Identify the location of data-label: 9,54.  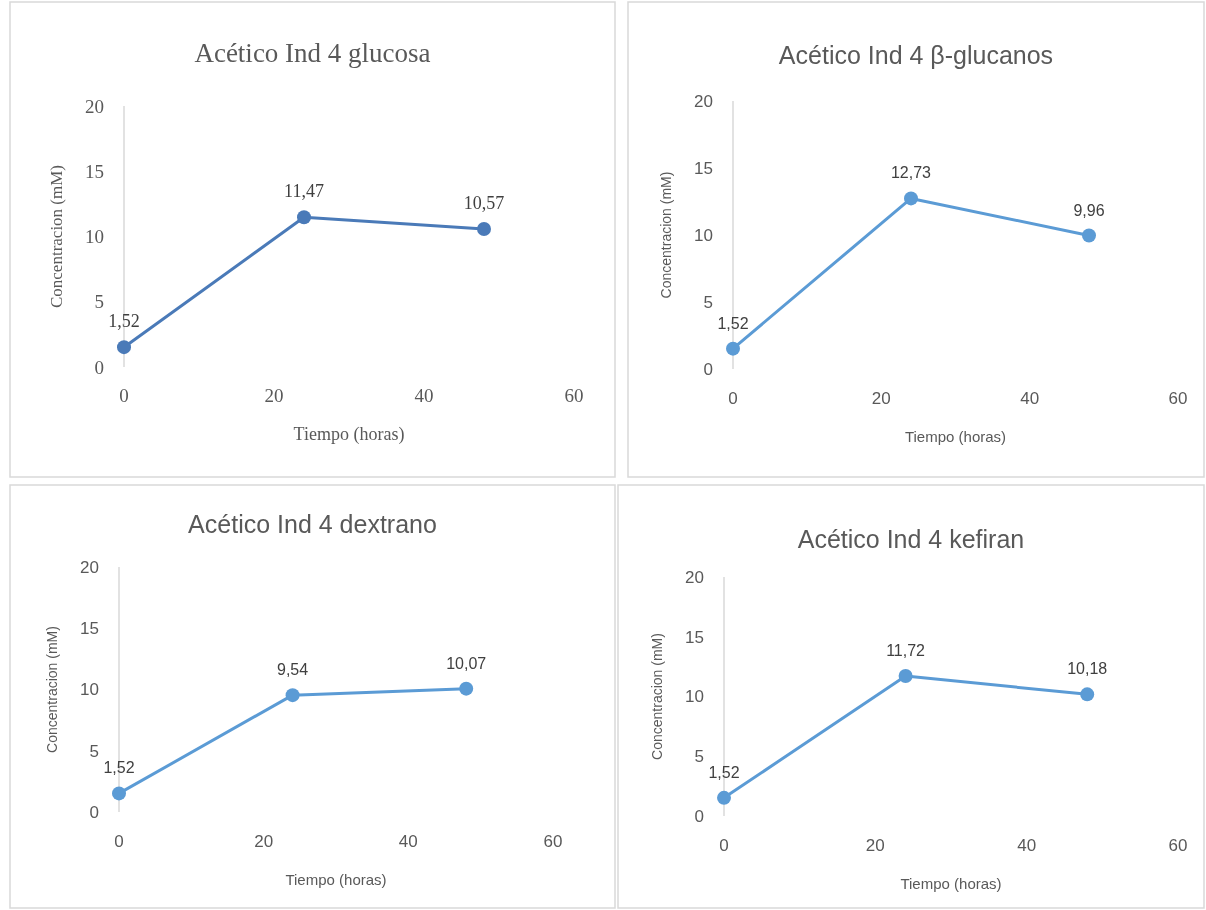
(293, 670).